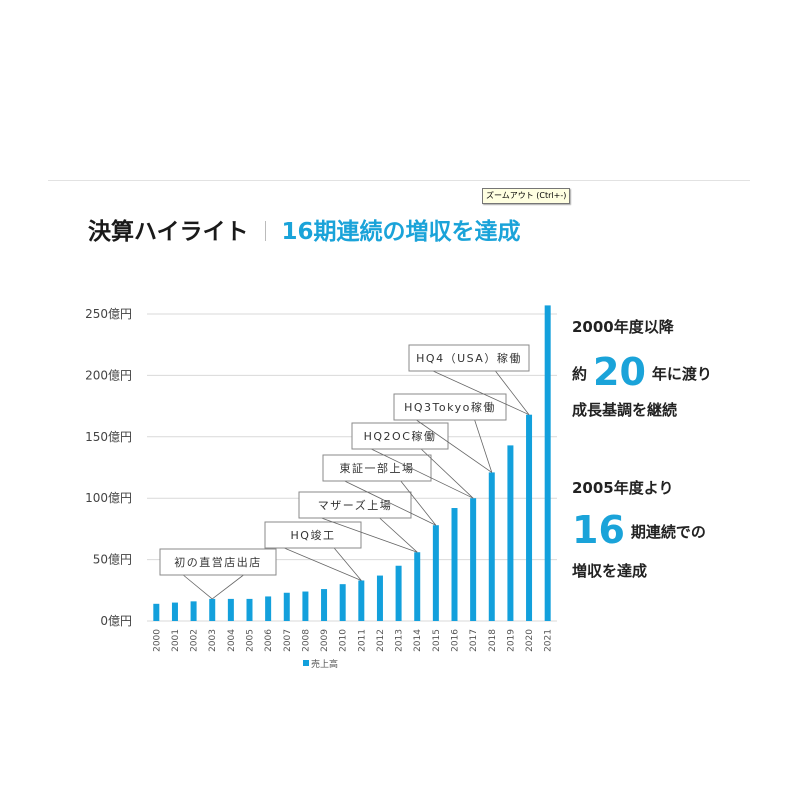 The height and width of the screenshot is (800, 800). I want to click on side-block2-line2: 16 期連続での, so click(639, 530).